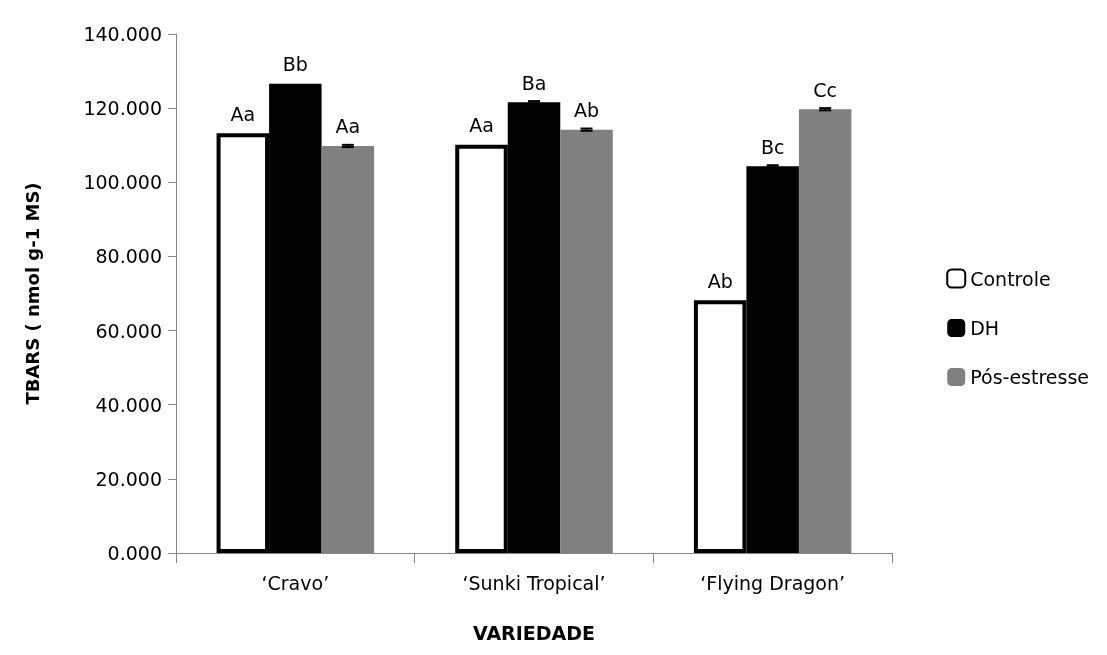  What do you see at coordinates (534, 632) in the screenshot?
I see `x-axis-title: VARIEDADE` at bounding box center [534, 632].